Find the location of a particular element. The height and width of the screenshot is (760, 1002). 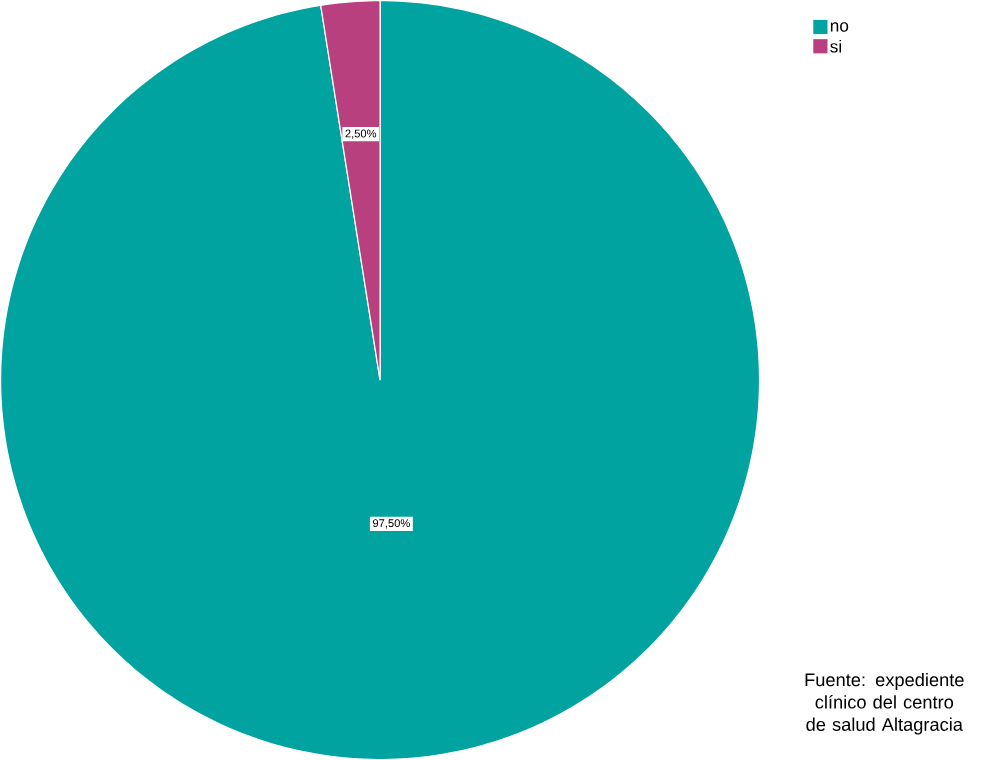

legend-label: no is located at coordinates (839, 27).